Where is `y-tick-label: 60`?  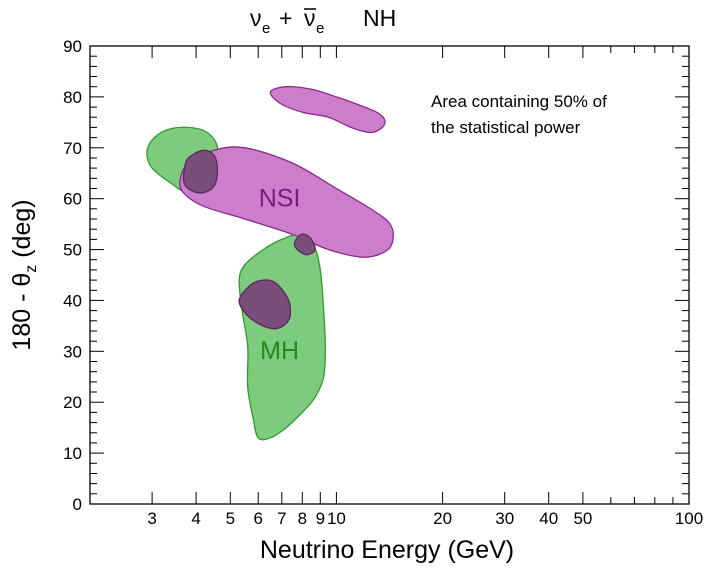 y-tick-label: 60 is located at coordinates (72, 199).